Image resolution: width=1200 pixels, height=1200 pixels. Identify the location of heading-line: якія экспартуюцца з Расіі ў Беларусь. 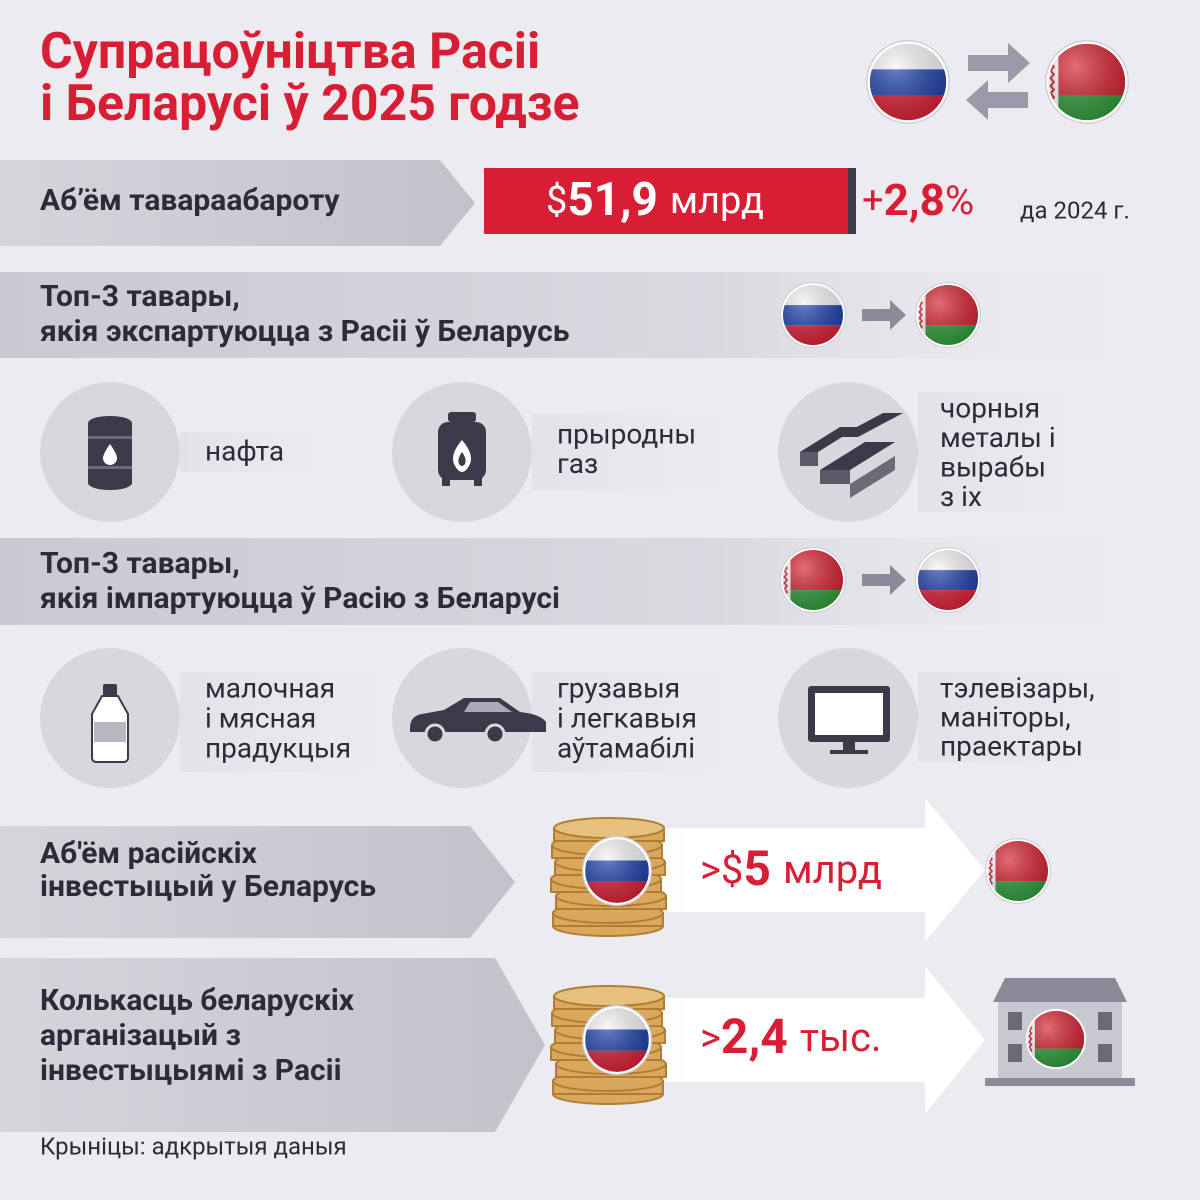
(305, 331).